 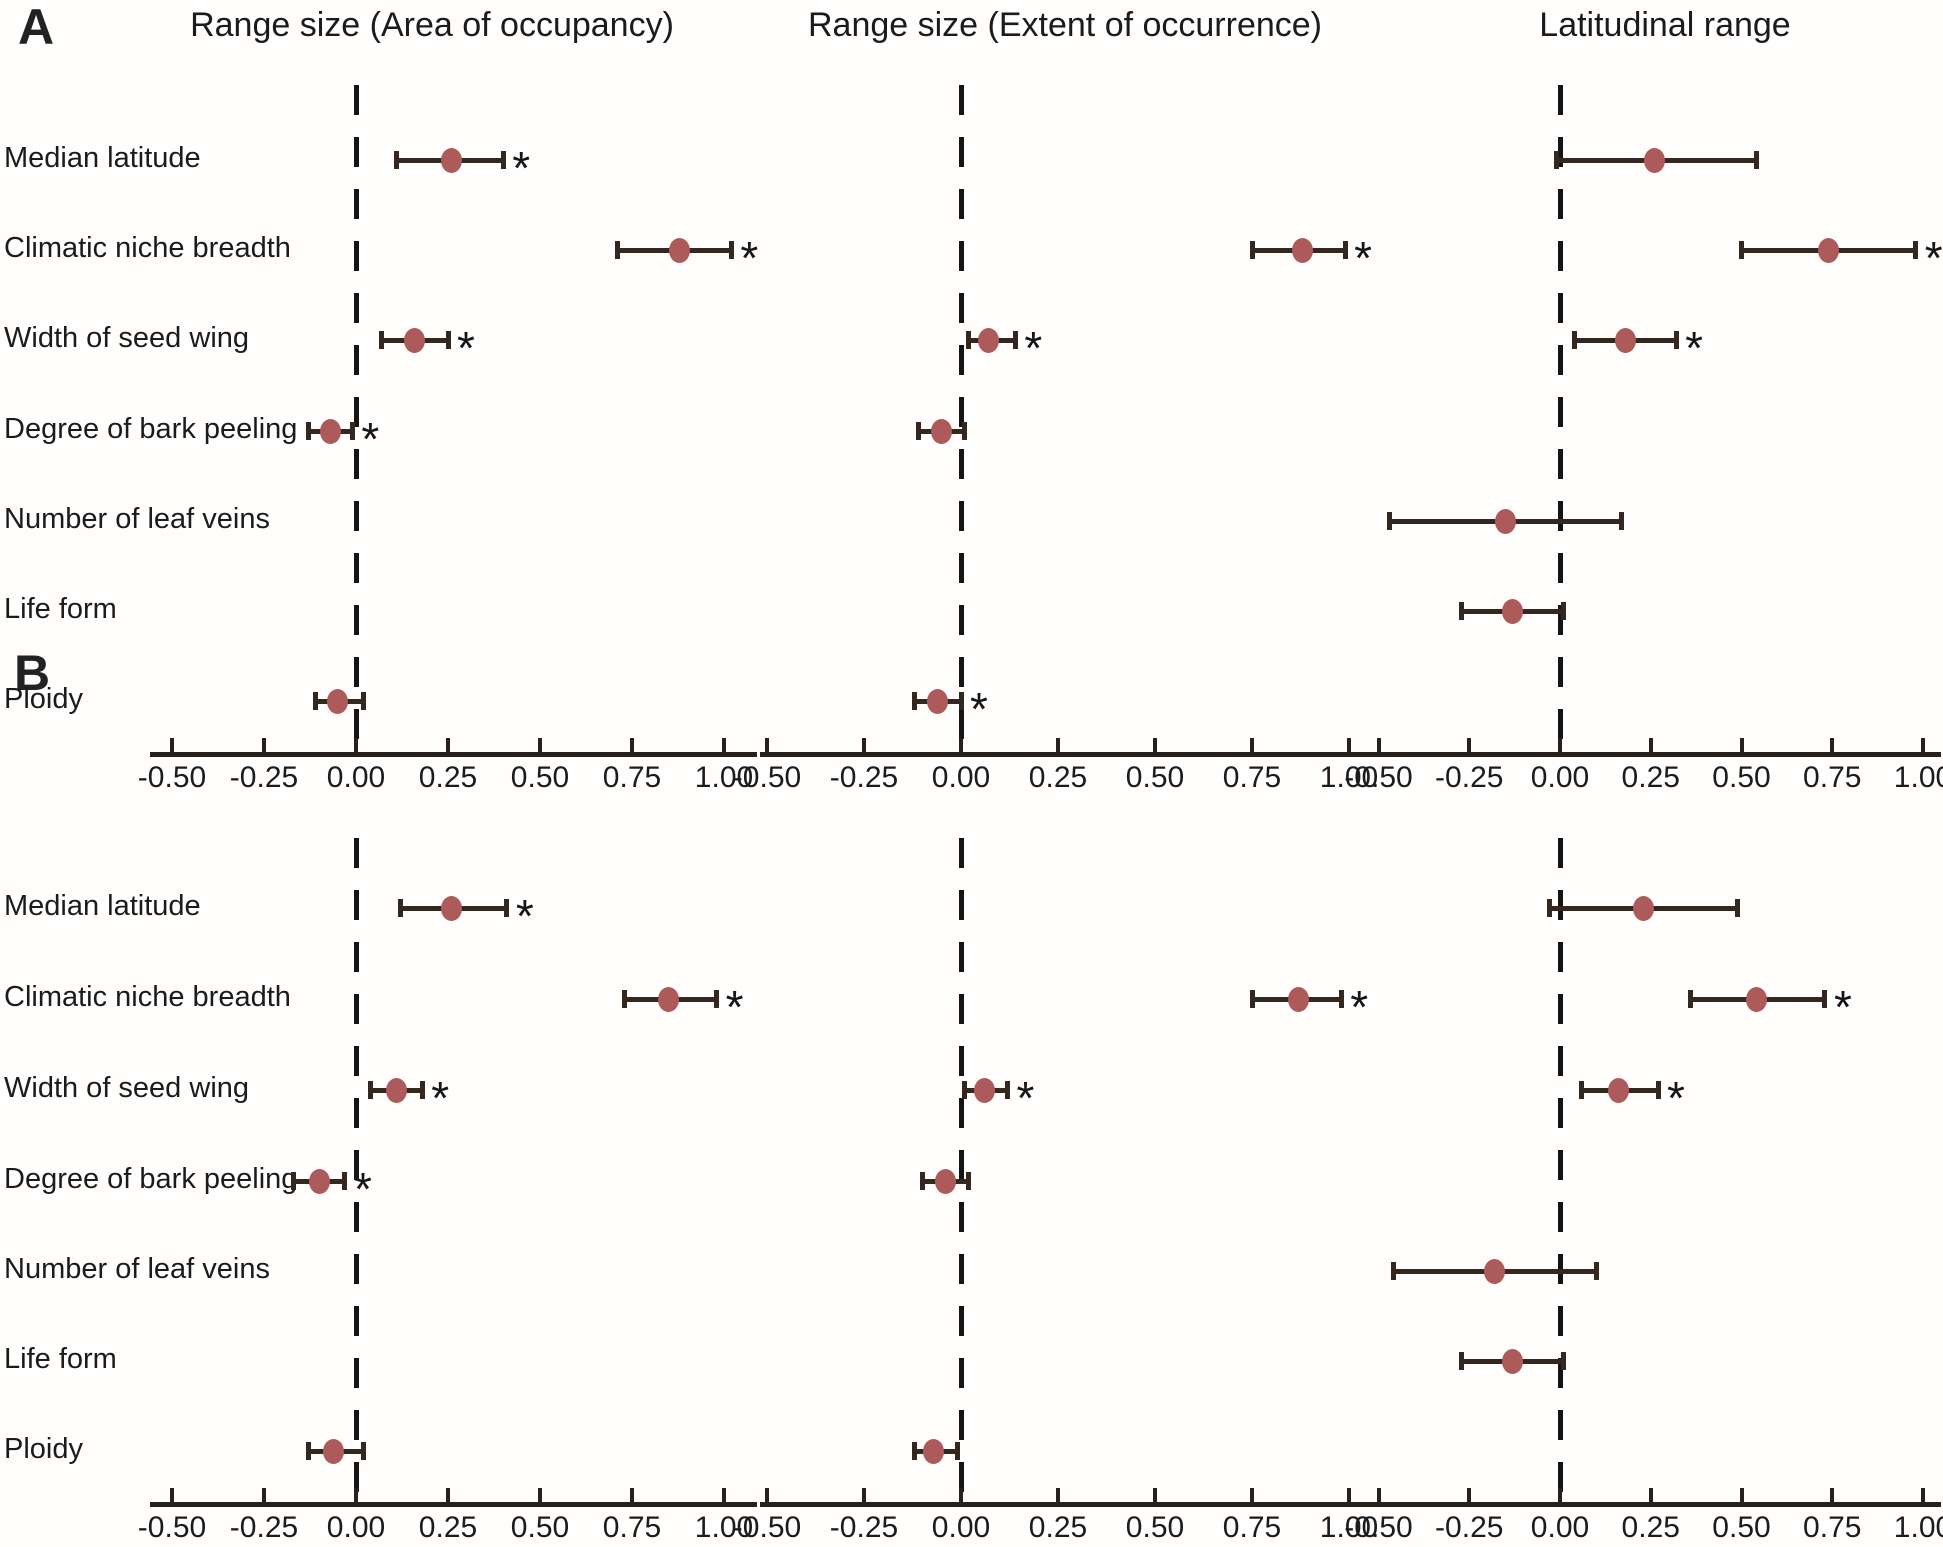 What do you see at coordinates (1065, 25) in the screenshot?
I see `column-title-extent-of-occurrence: Range size (Extent of occurrence)` at bounding box center [1065, 25].